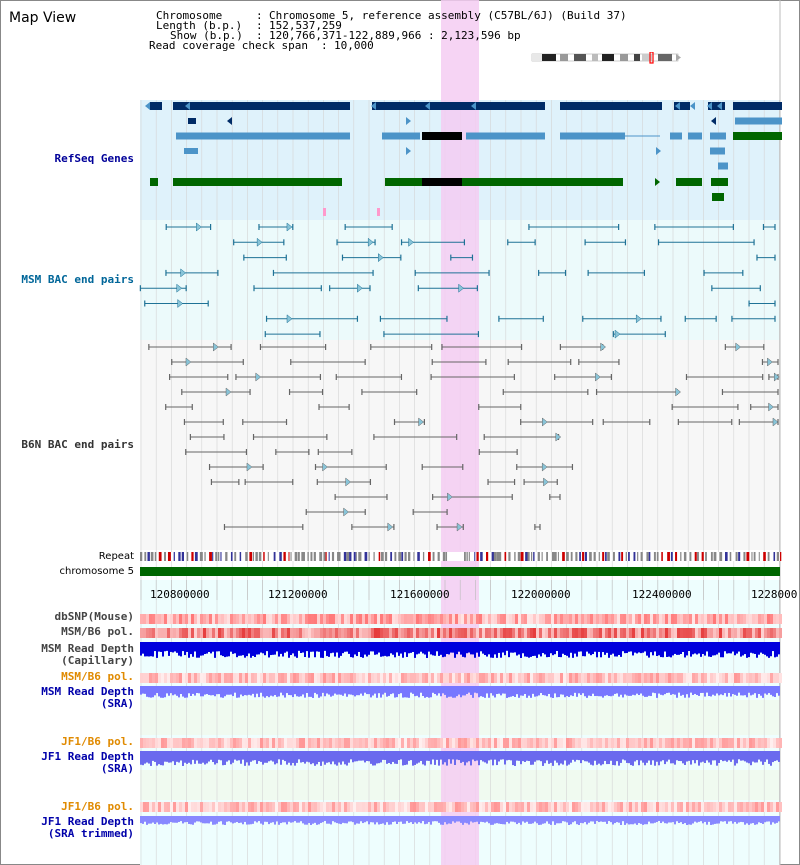 The width and height of the screenshot is (800, 865). Describe the element at coordinates (97, 806) in the screenshot. I see `track-label-jf1-pol-trimmed: JF1/B6 pol.` at that location.